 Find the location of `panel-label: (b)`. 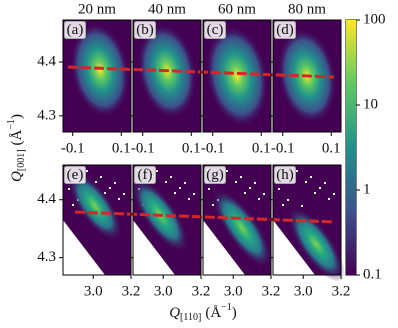

panel-label: (b) is located at coordinates (145, 30).